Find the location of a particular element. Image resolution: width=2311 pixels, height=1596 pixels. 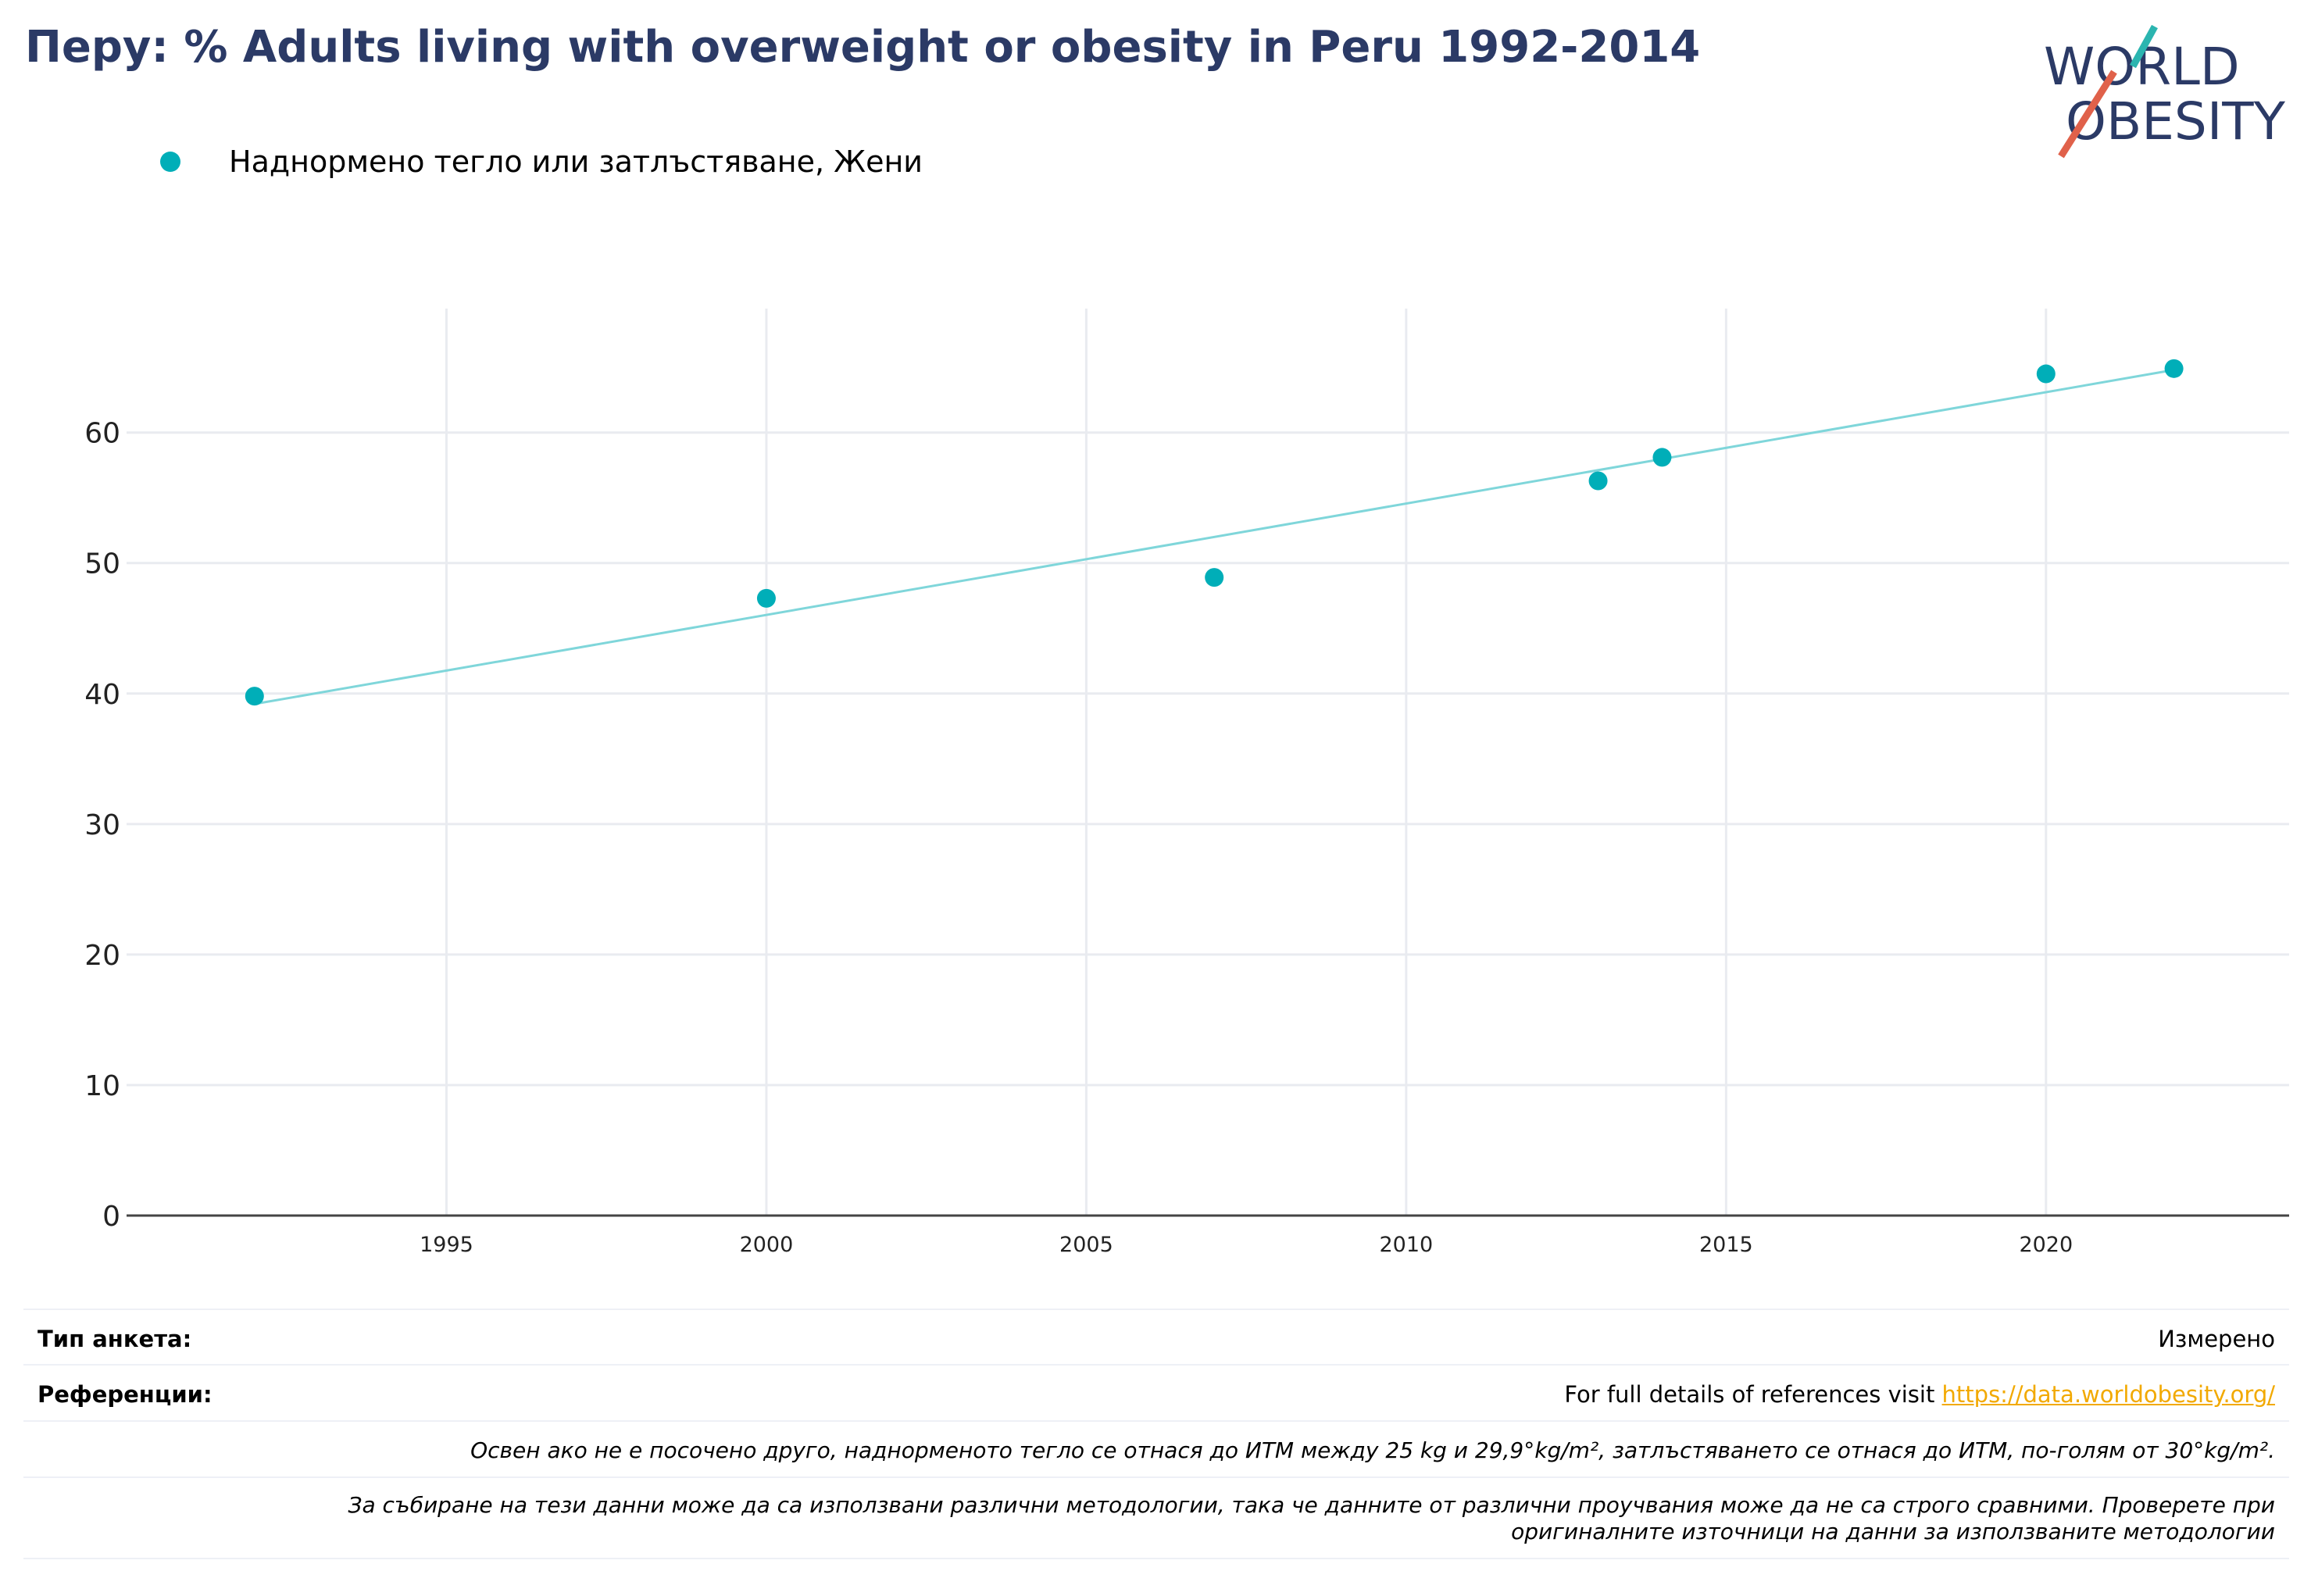

y-tick-label: 50 is located at coordinates (102, 564).